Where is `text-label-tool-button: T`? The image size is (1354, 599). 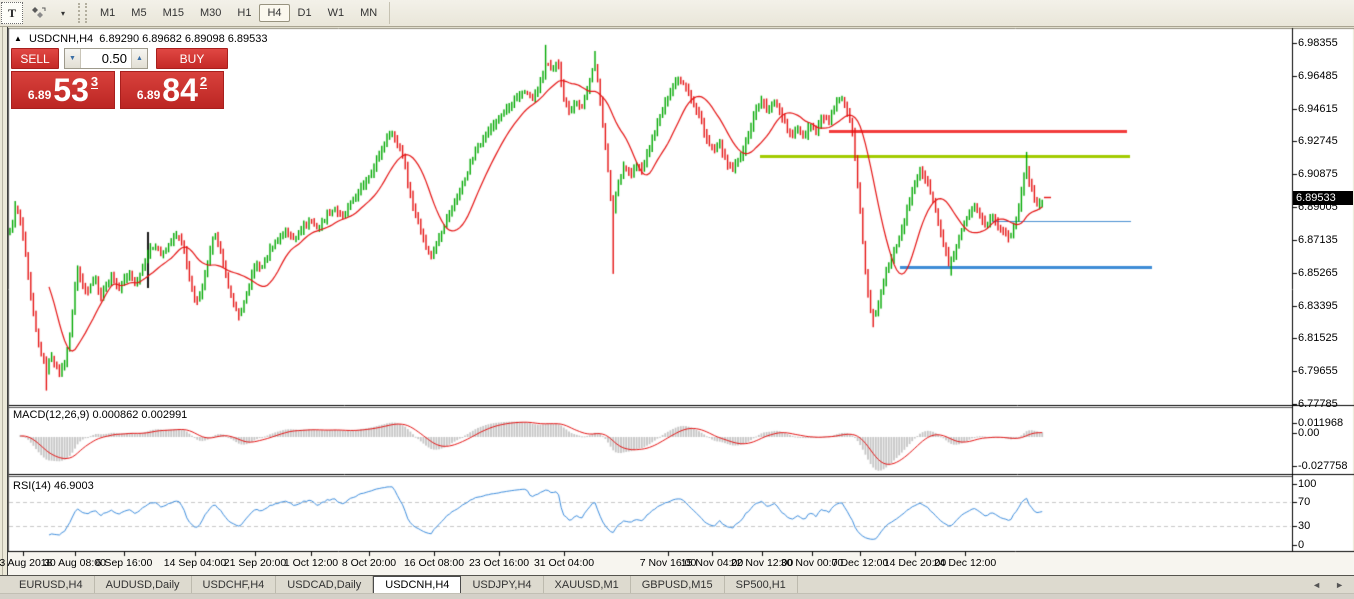
text-label-tool-button: T is located at coordinates (12, 13).